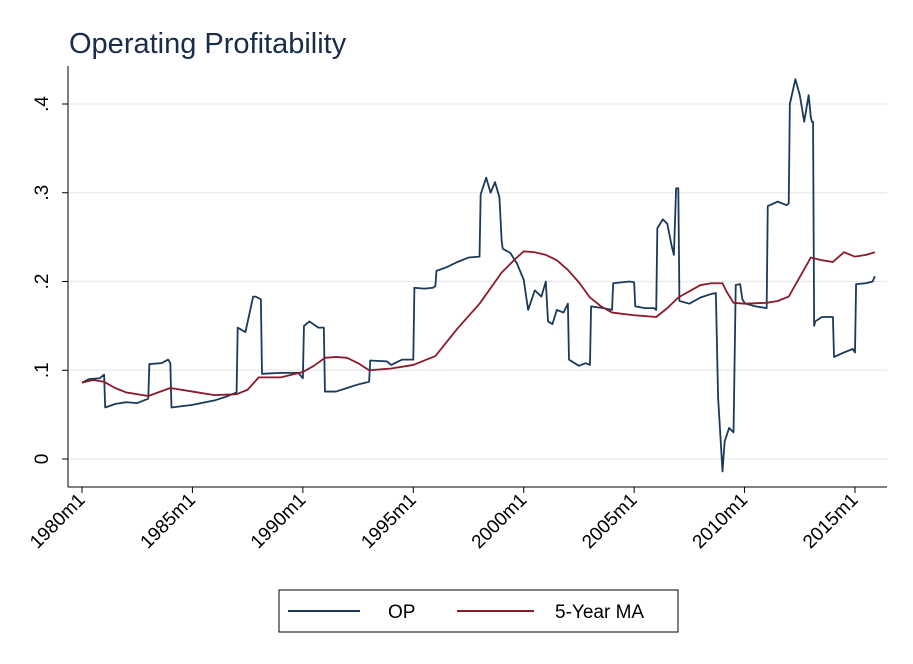 Image resolution: width=913 pixels, height=664 pixels. Describe the element at coordinates (42, 370) in the screenshot. I see `y-tick-label: .1` at that location.